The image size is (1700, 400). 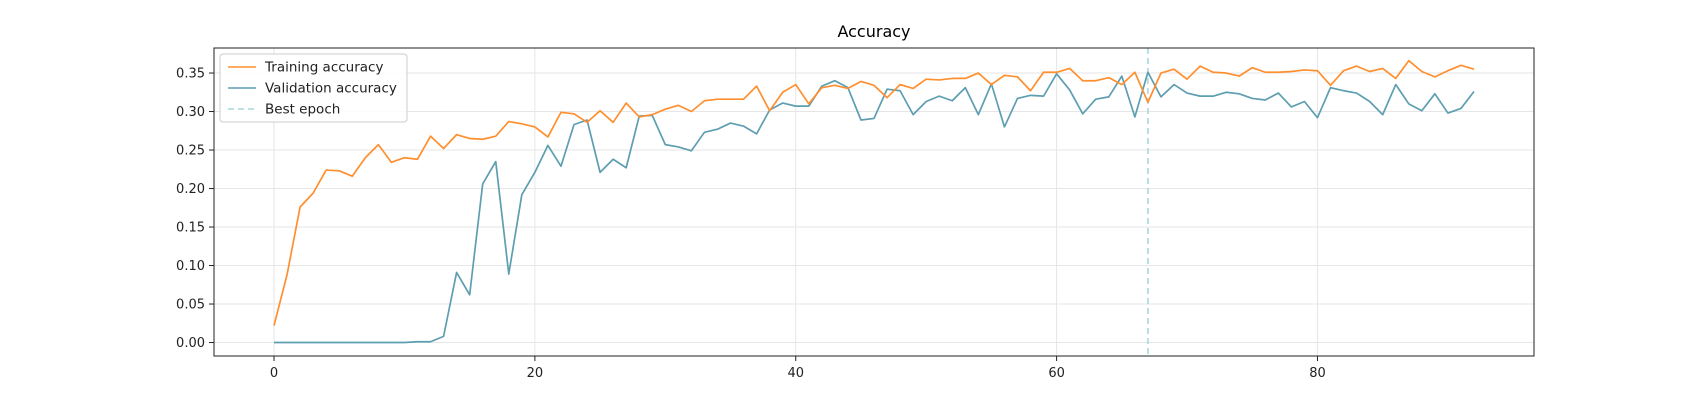 What do you see at coordinates (190, 266) in the screenshot?
I see `y-tick-label: 0.10` at bounding box center [190, 266].